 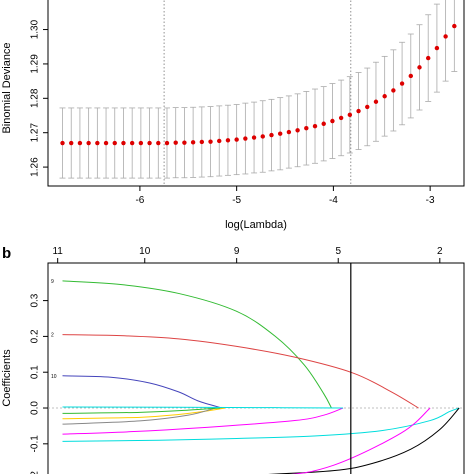 I want to click on deviance-x-tick-label-1: -5, so click(x=236, y=200).